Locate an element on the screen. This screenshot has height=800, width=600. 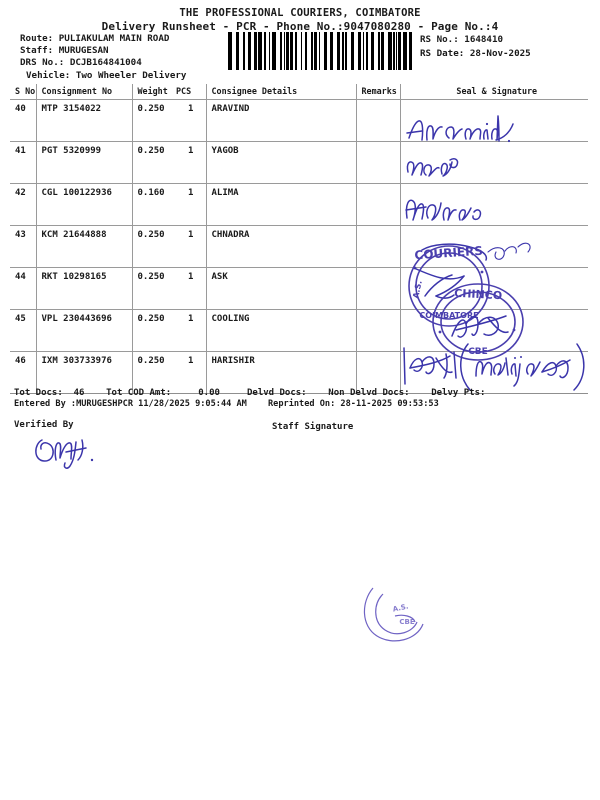
drs-label: DRS No.: is located at coordinates (42, 63).